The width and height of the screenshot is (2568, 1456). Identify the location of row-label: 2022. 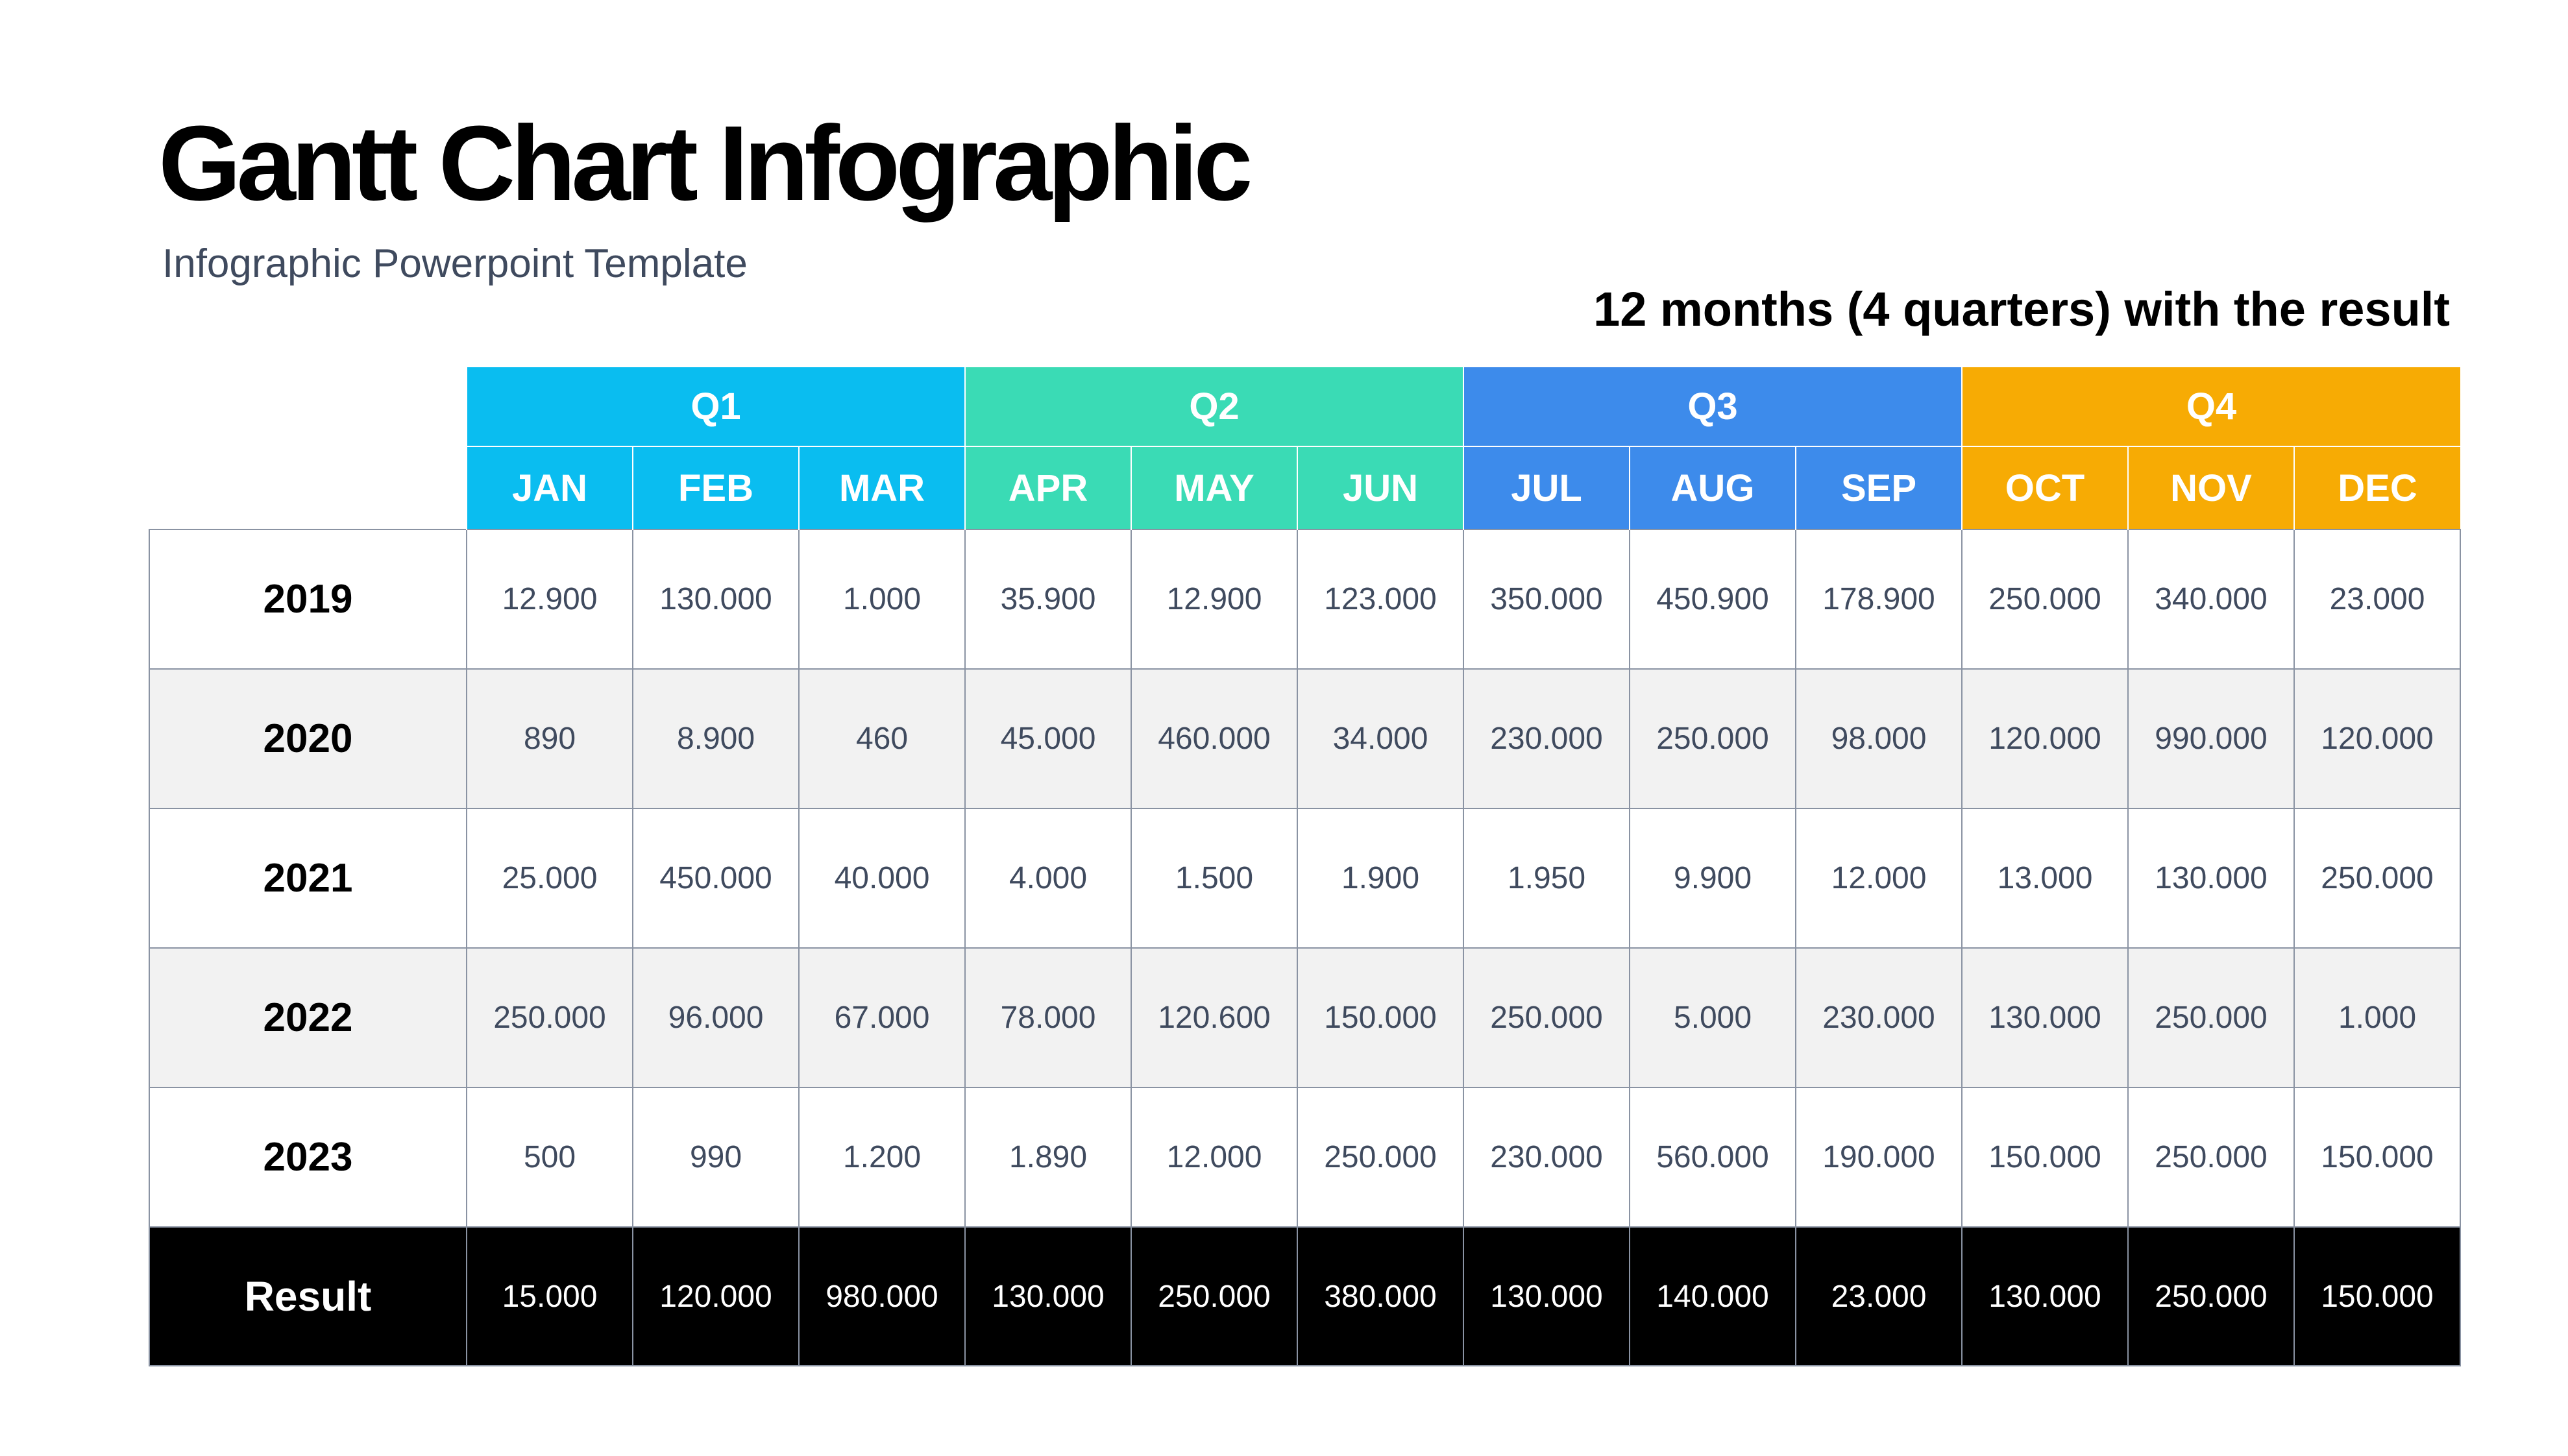
(308, 1017).